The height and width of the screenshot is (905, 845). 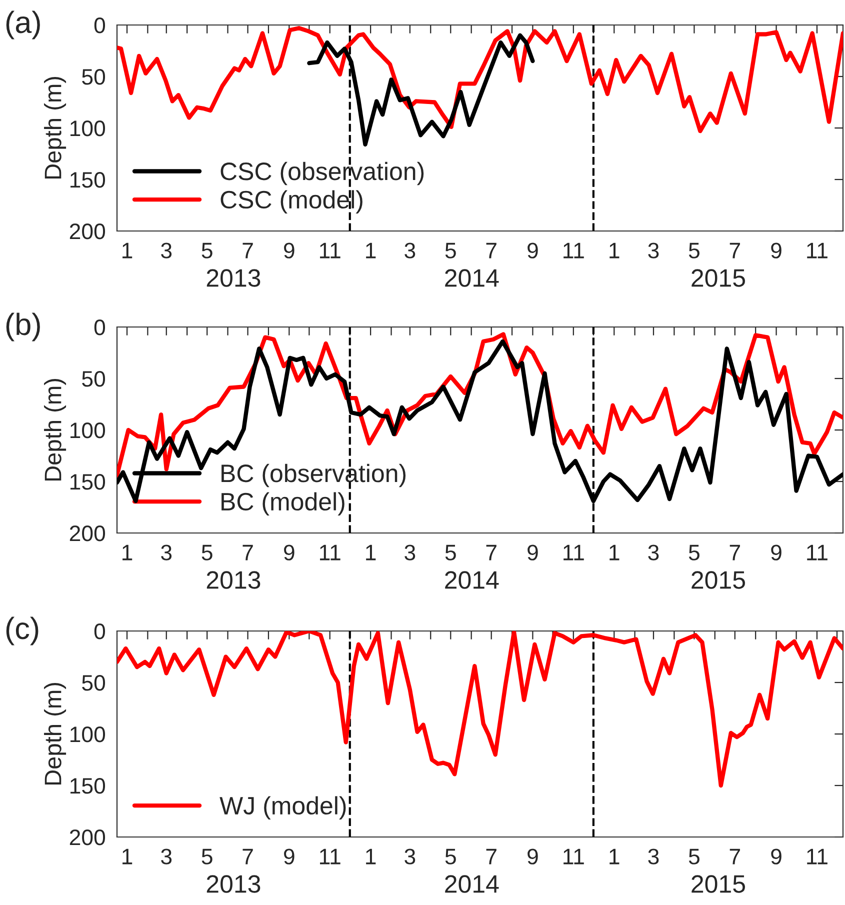 I want to click on chart-title: (b), so click(x=23, y=327).